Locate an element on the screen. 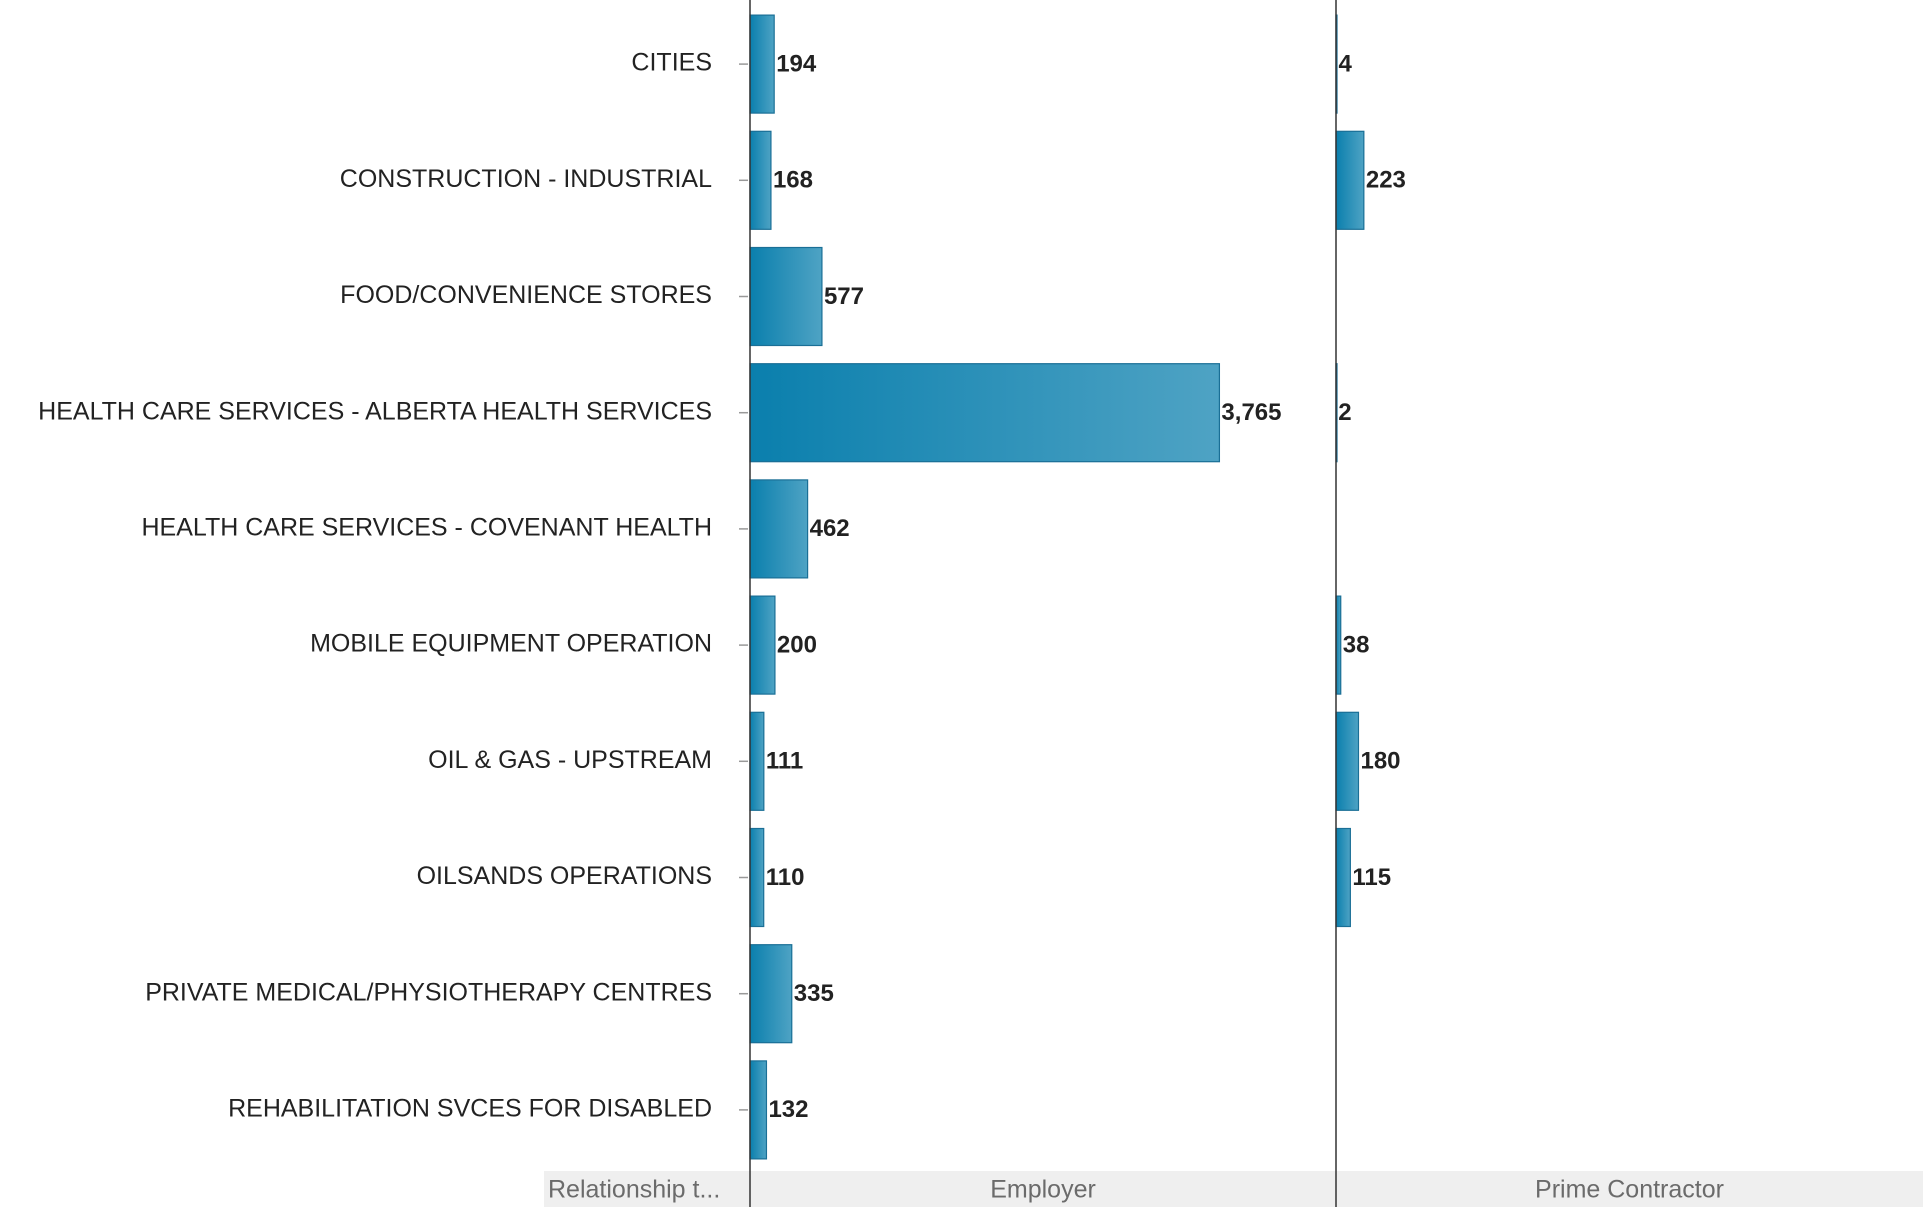  value-label: 115 is located at coordinates (1371, 877).